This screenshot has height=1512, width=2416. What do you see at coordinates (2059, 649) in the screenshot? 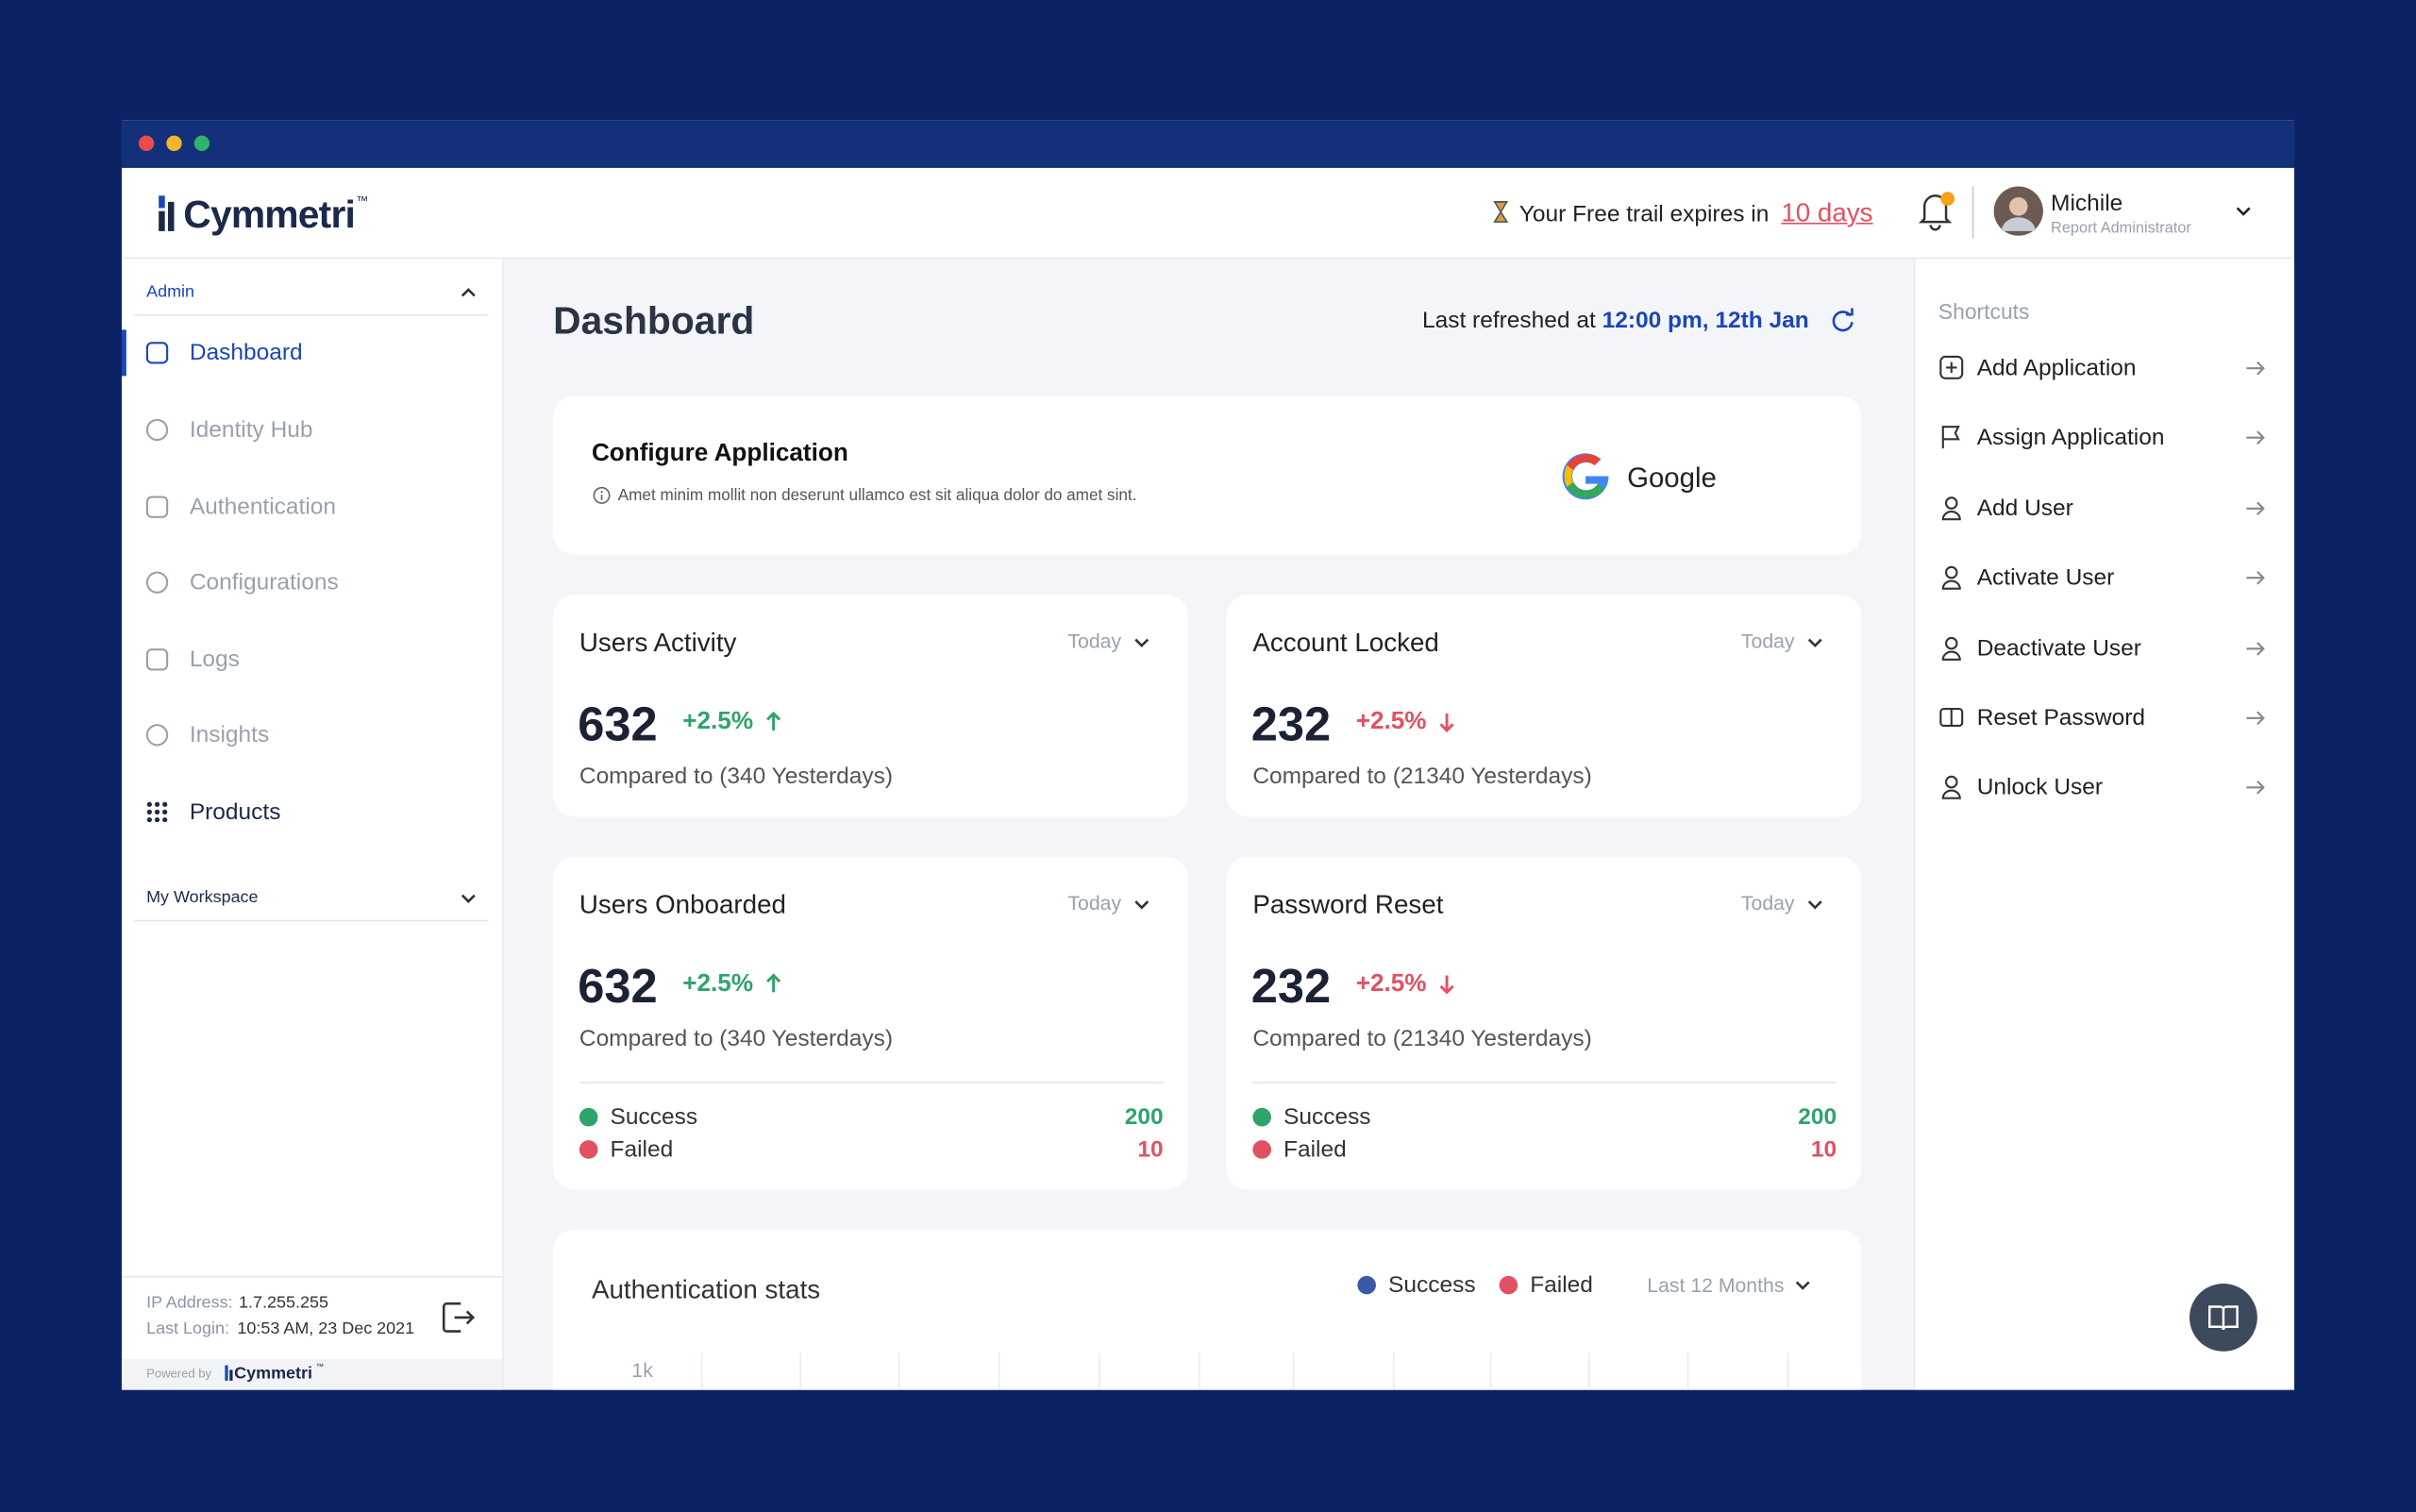
I see `shortcut-item: Deactivate User` at bounding box center [2059, 649].